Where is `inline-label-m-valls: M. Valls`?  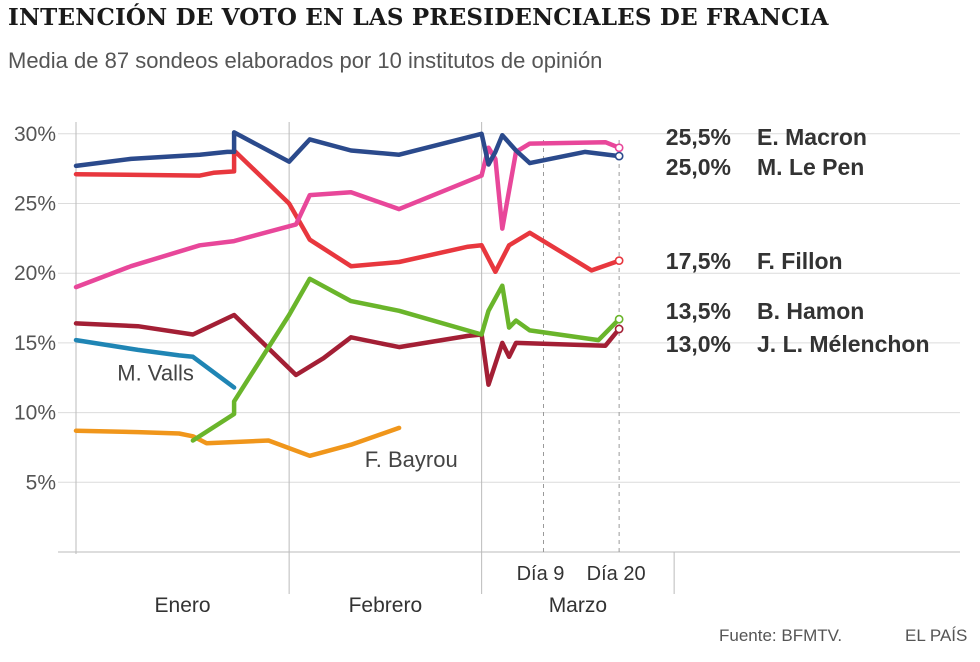 inline-label-m-valls: M. Valls is located at coordinates (155, 373).